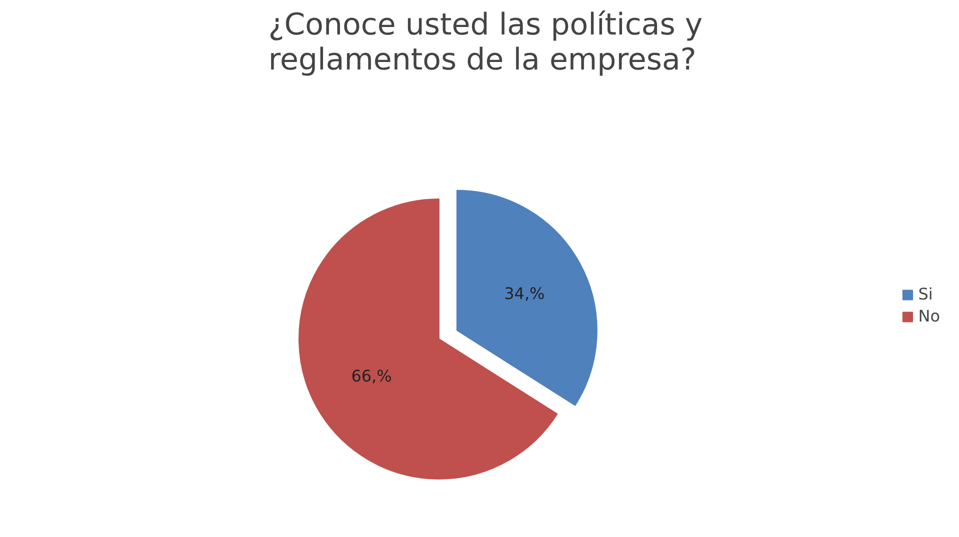 This screenshot has width=959, height=537. Describe the element at coordinates (371, 376) in the screenshot. I see `data-label: 66,%` at that location.